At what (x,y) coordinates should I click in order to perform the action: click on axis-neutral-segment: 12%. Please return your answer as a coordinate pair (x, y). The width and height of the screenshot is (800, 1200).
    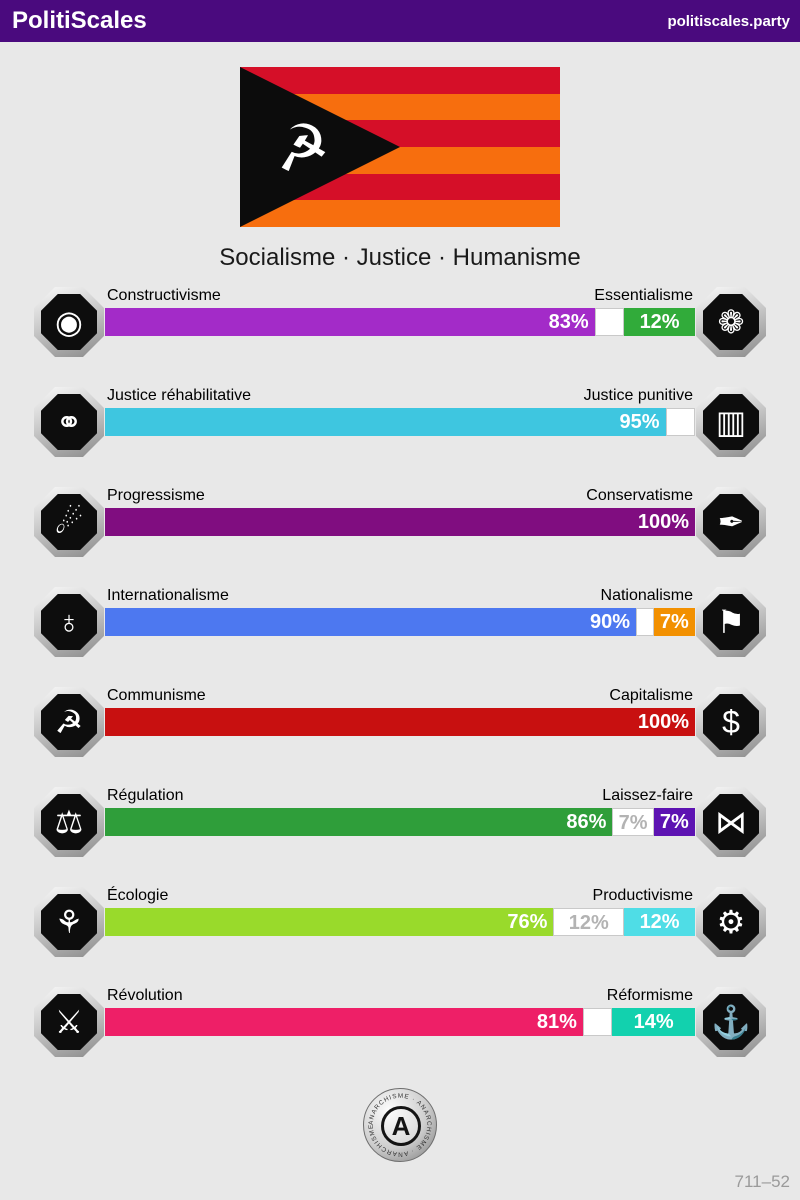
    Looking at the image, I should click on (589, 922).